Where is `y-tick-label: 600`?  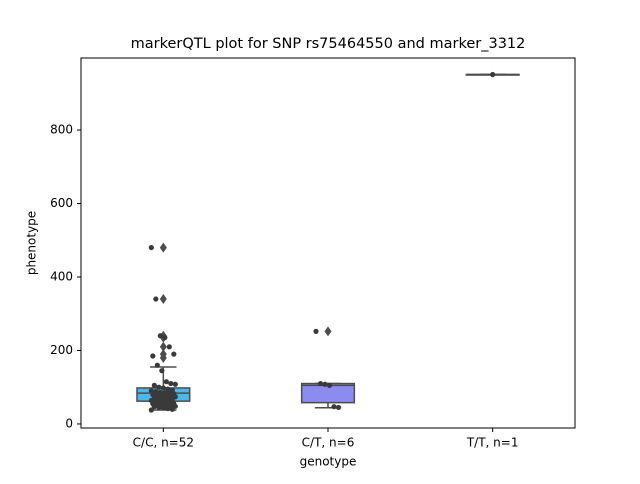 y-tick-label: 600 is located at coordinates (61, 203).